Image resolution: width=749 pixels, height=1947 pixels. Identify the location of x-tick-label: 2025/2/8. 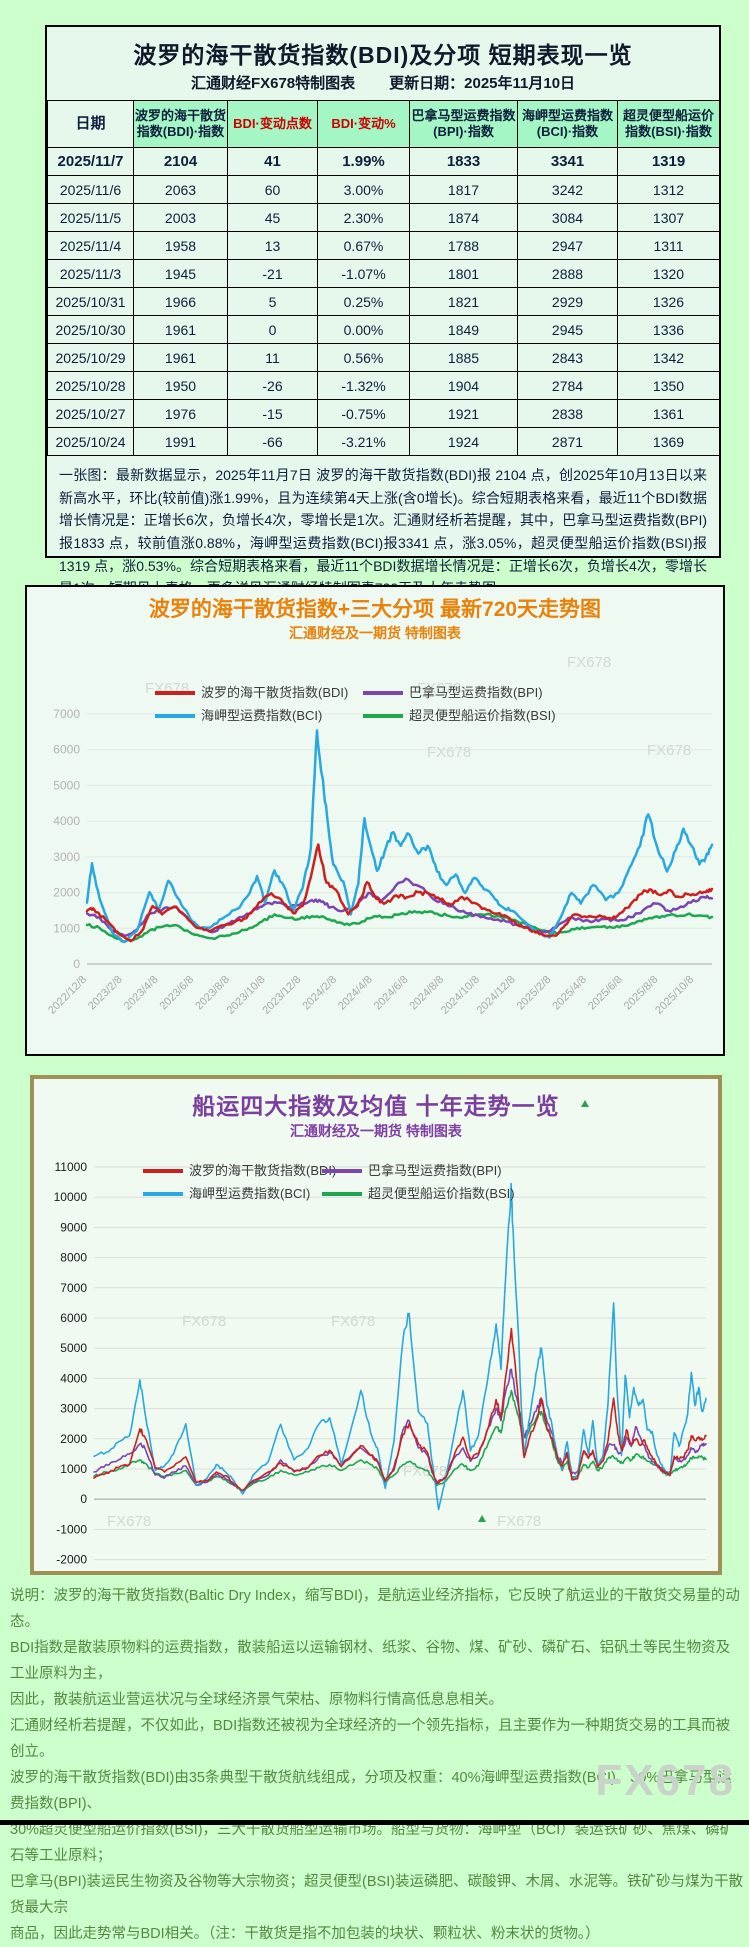
(534, 993).